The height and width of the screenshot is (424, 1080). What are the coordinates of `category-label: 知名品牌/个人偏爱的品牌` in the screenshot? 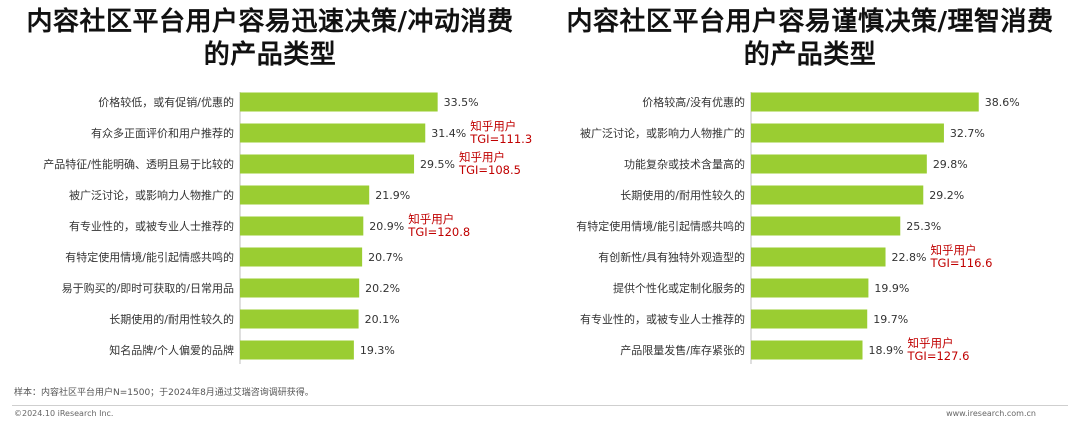 It's located at (171, 350).